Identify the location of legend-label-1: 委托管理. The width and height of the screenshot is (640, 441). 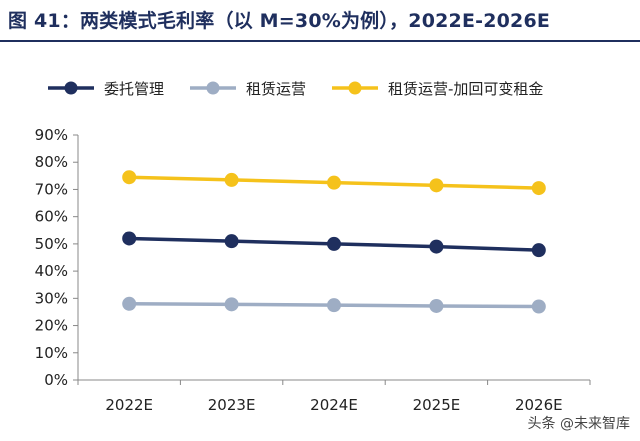
(134, 89).